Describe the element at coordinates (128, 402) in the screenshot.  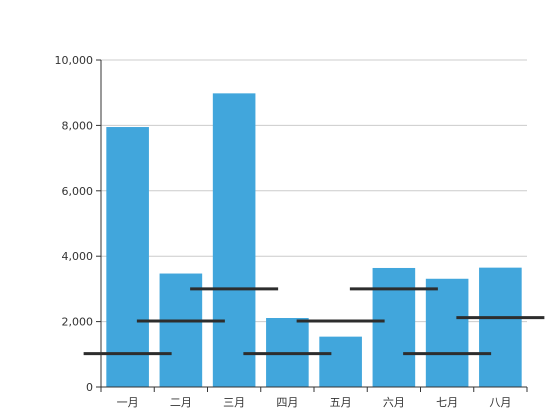
I see `x-tick-label: 一月` at that location.